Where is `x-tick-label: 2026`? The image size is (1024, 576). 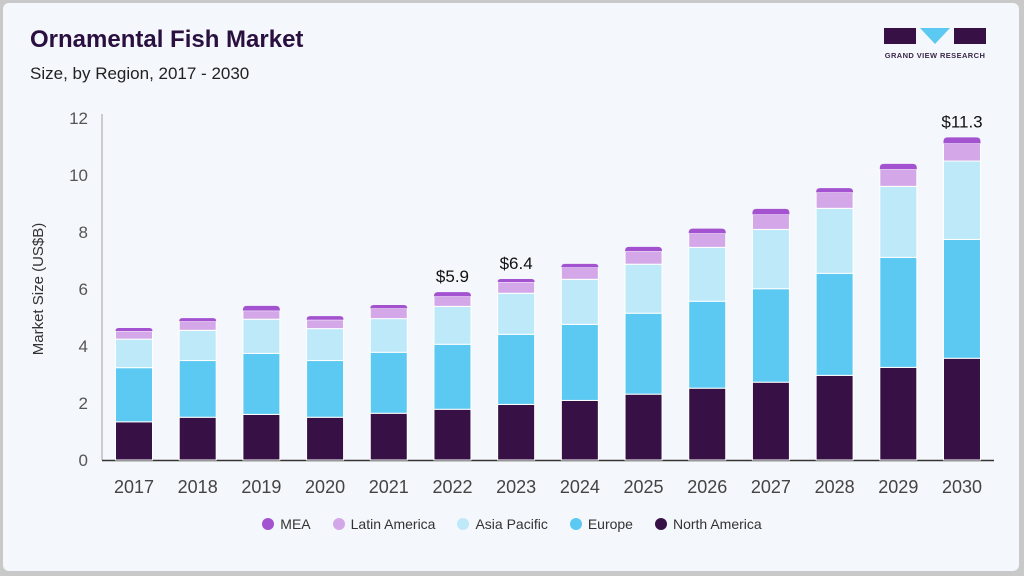
x-tick-label: 2026 is located at coordinates (707, 487).